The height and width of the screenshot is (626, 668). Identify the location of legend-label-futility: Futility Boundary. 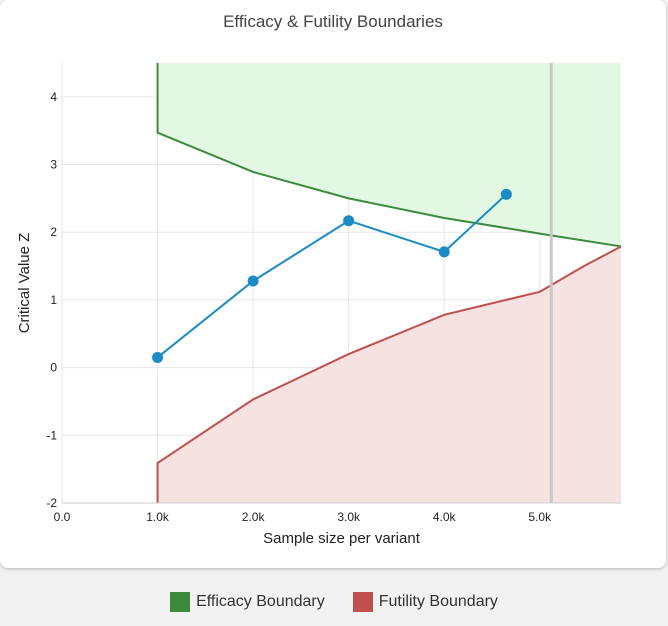
(438, 601).